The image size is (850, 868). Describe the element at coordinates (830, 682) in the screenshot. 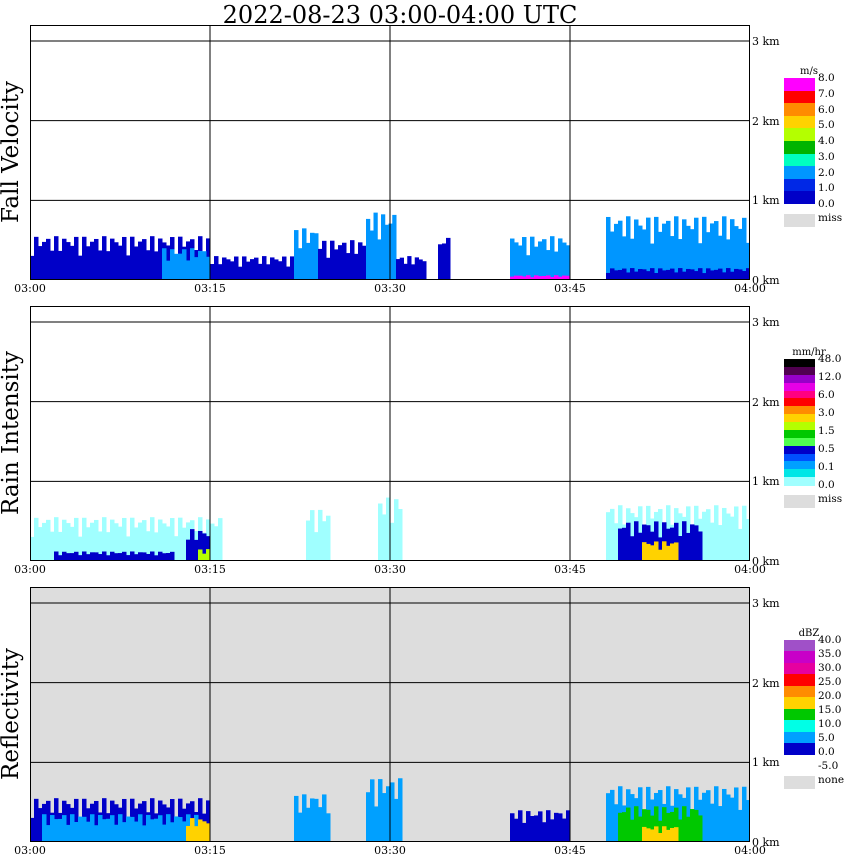

I see `legend-level-label: 25.0` at that location.